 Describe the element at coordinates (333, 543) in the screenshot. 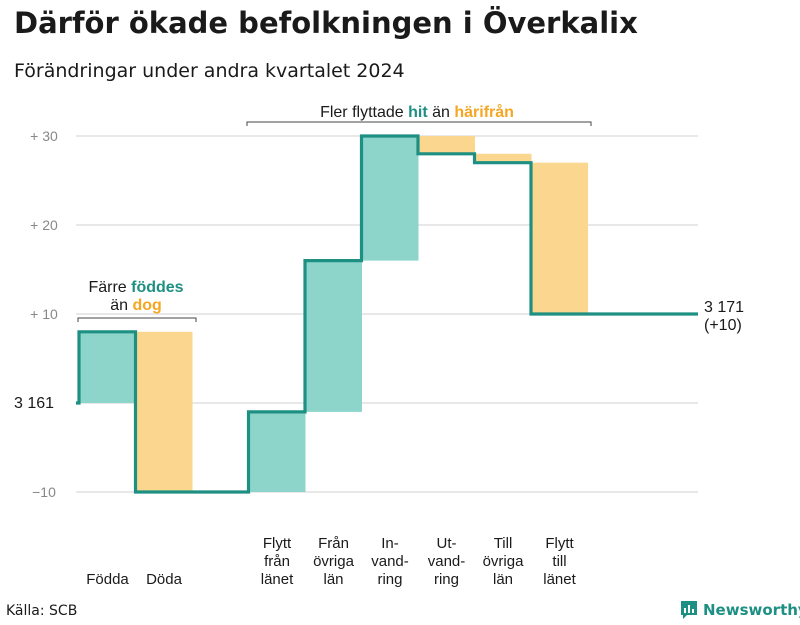

I see `category-label: Från` at that location.